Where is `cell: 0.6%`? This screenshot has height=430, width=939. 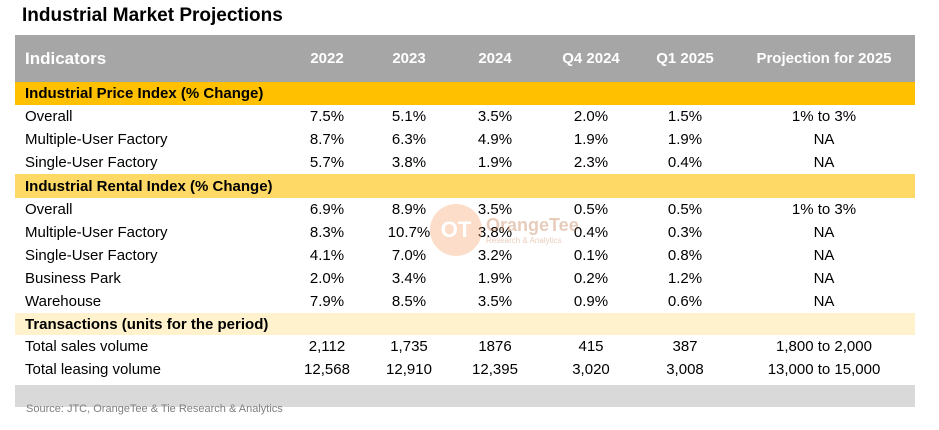 cell: 0.6% is located at coordinates (685, 301).